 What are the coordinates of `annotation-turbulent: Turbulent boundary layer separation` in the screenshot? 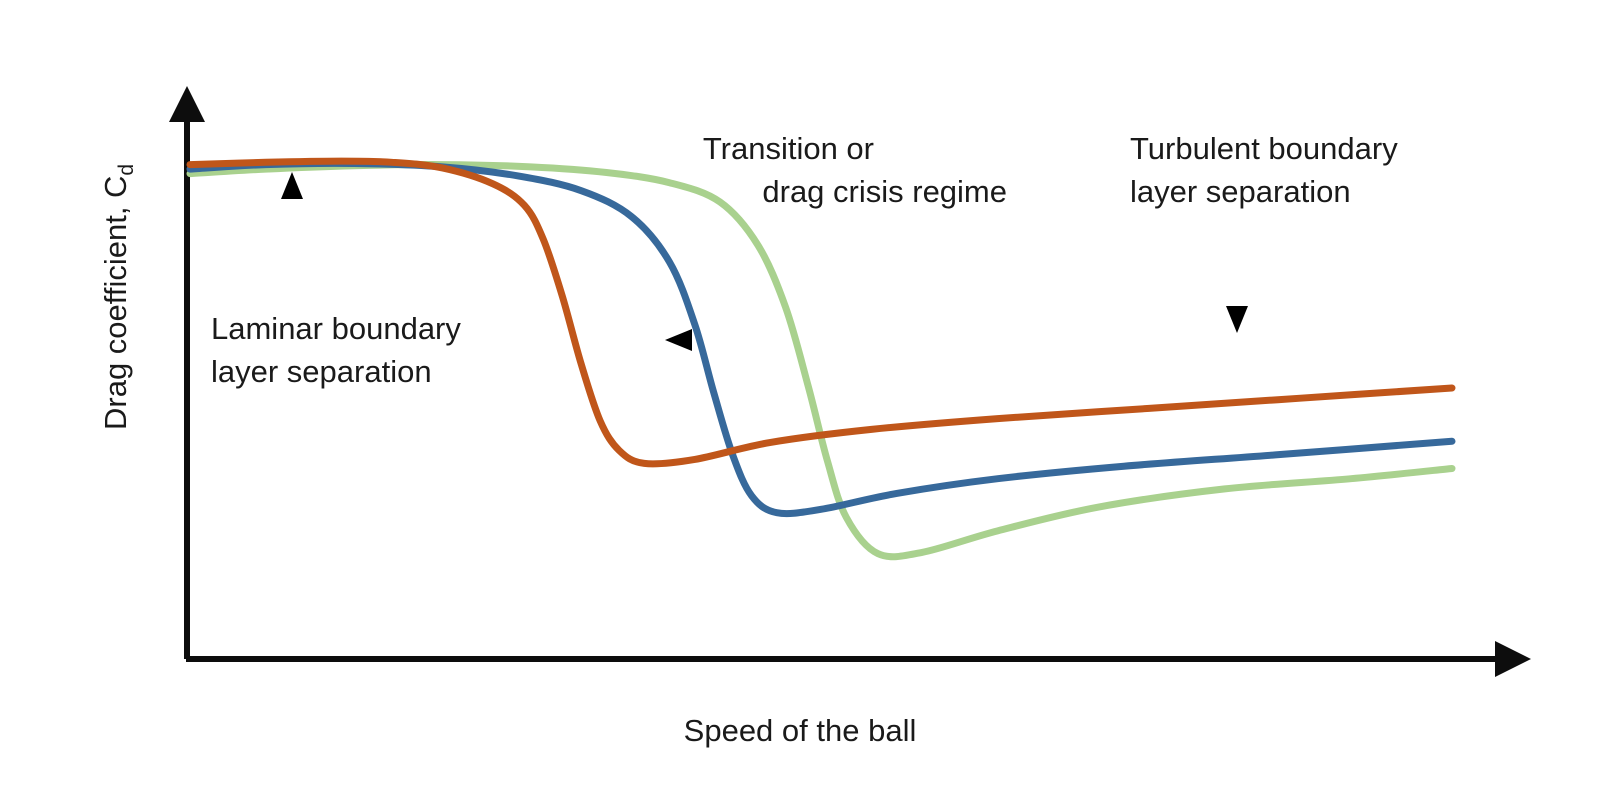 It's located at (1264, 232).